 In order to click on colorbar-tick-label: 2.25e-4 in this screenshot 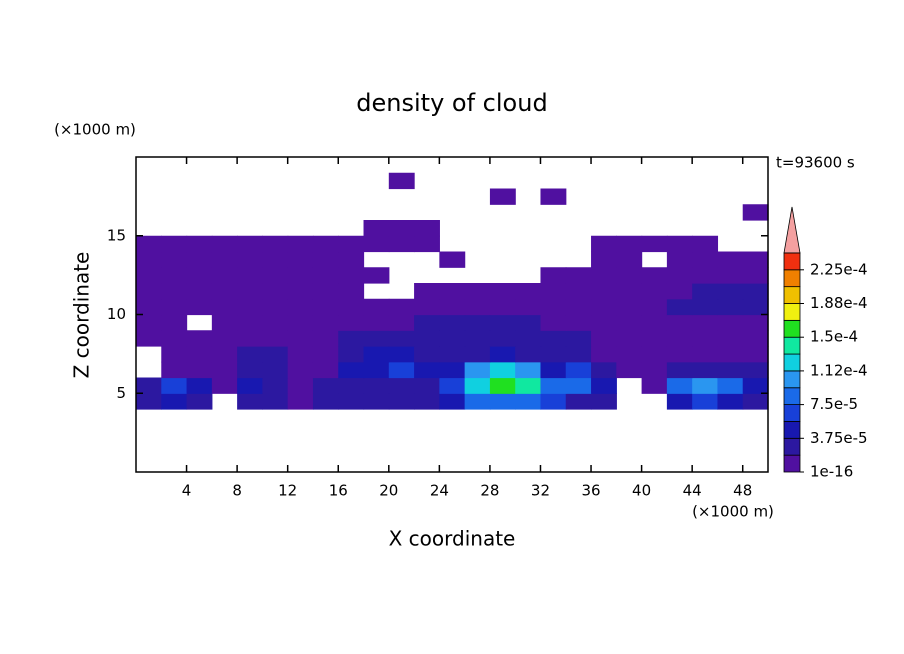, I will do `click(839, 269)`.